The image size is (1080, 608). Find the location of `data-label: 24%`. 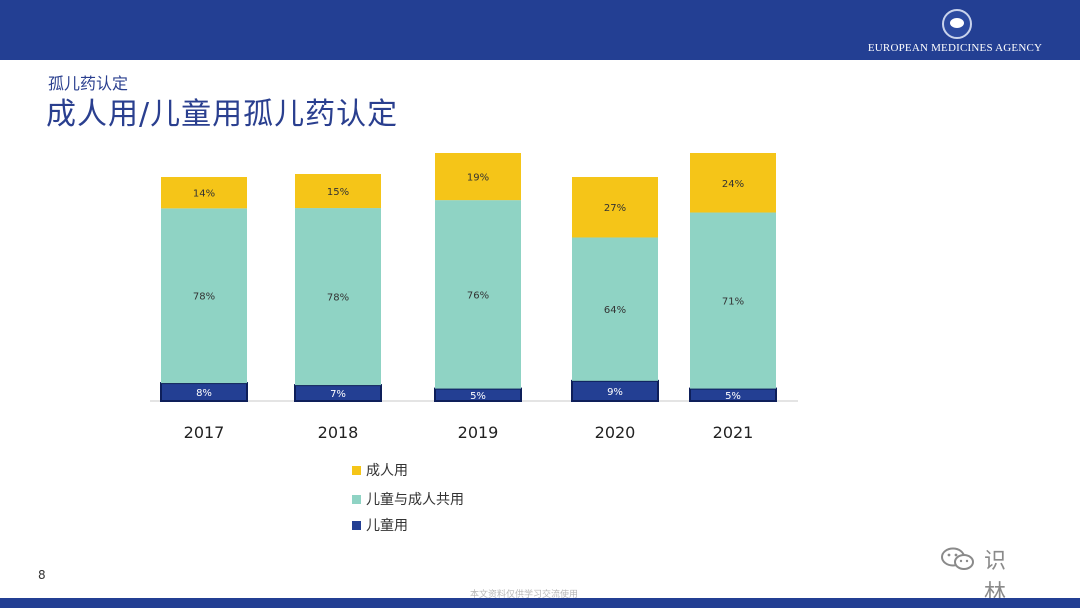

data-label: 24% is located at coordinates (733, 184).